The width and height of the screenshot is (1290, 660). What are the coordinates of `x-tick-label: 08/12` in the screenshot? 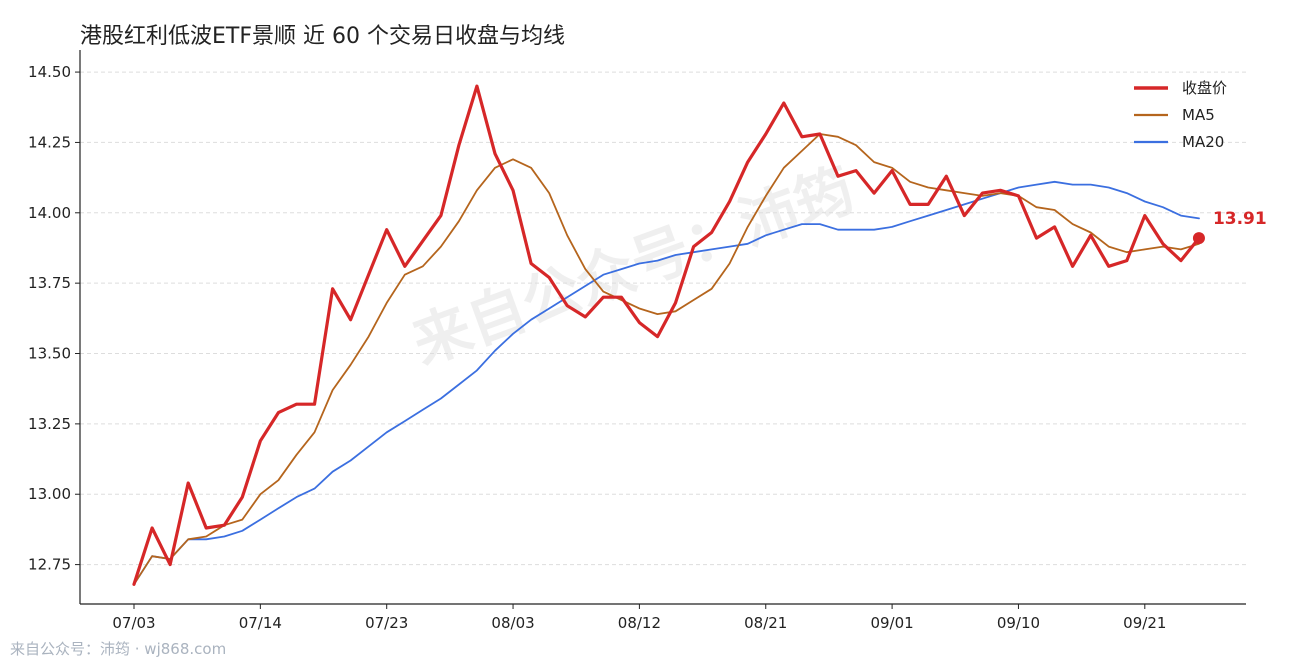 It's located at (639, 623).